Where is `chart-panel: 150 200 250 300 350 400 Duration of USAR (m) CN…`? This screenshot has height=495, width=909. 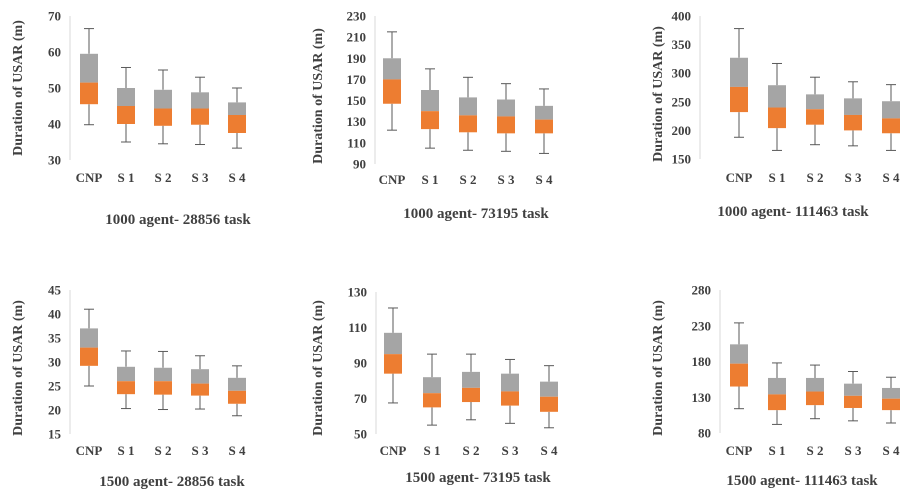
chart-panel: 150 200 250 300 350 400 Duration of USAR (m) CN… is located at coordinates (775, 114).